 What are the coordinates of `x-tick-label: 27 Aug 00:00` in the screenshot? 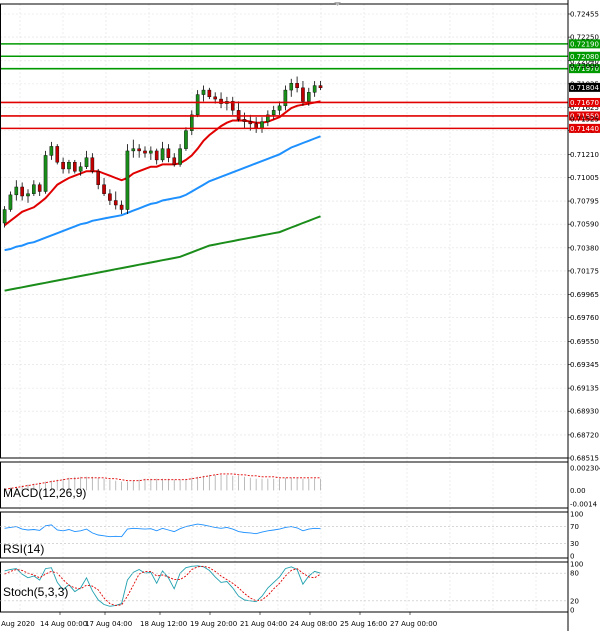 It's located at (413, 624).